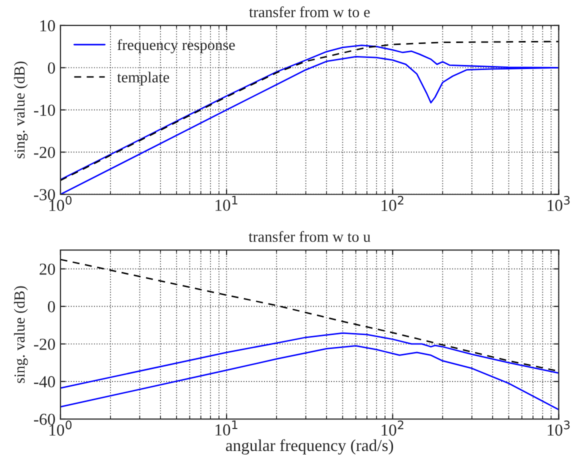 The height and width of the screenshot is (463, 576). Describe the element at coordinates (47, 26) in the screenshot. I see `y-tick-label: 10` at that location.